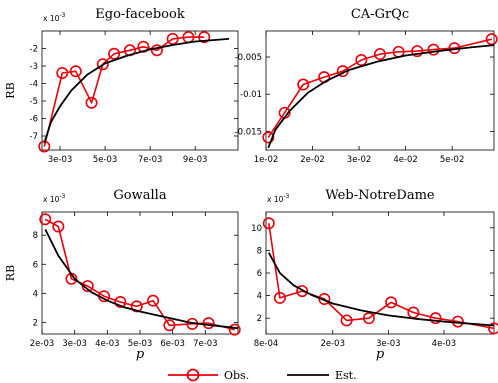  I want to click on x-tick-label: 6e-03, so click(172, 344).